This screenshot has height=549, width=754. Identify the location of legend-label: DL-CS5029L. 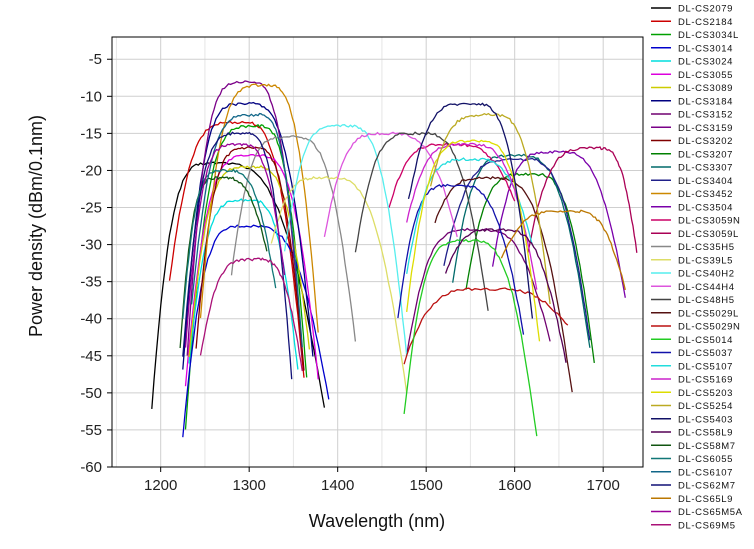
(708, 313).